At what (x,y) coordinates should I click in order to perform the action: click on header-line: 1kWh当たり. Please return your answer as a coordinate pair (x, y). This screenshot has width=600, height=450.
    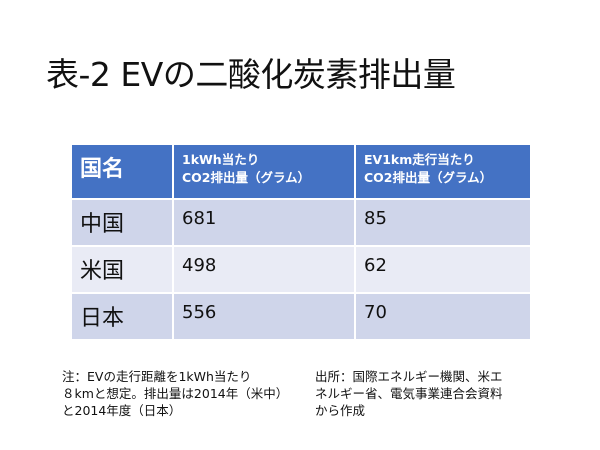
    Looking at the image, I should click on (221, 159).